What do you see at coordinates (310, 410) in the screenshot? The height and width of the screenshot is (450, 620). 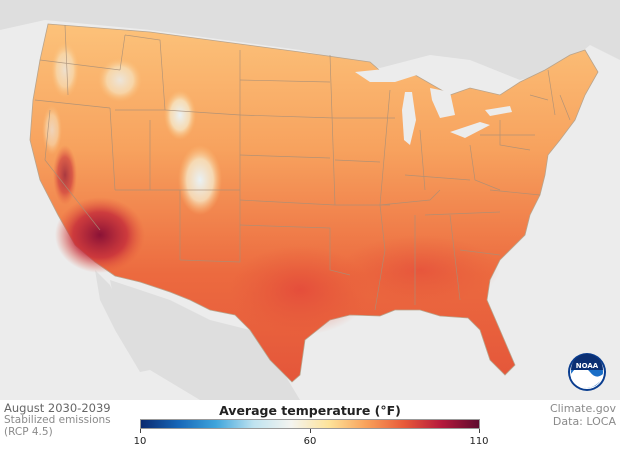 I see `legend-title: Average temperature (°F)` at bounding box center [310, 410].